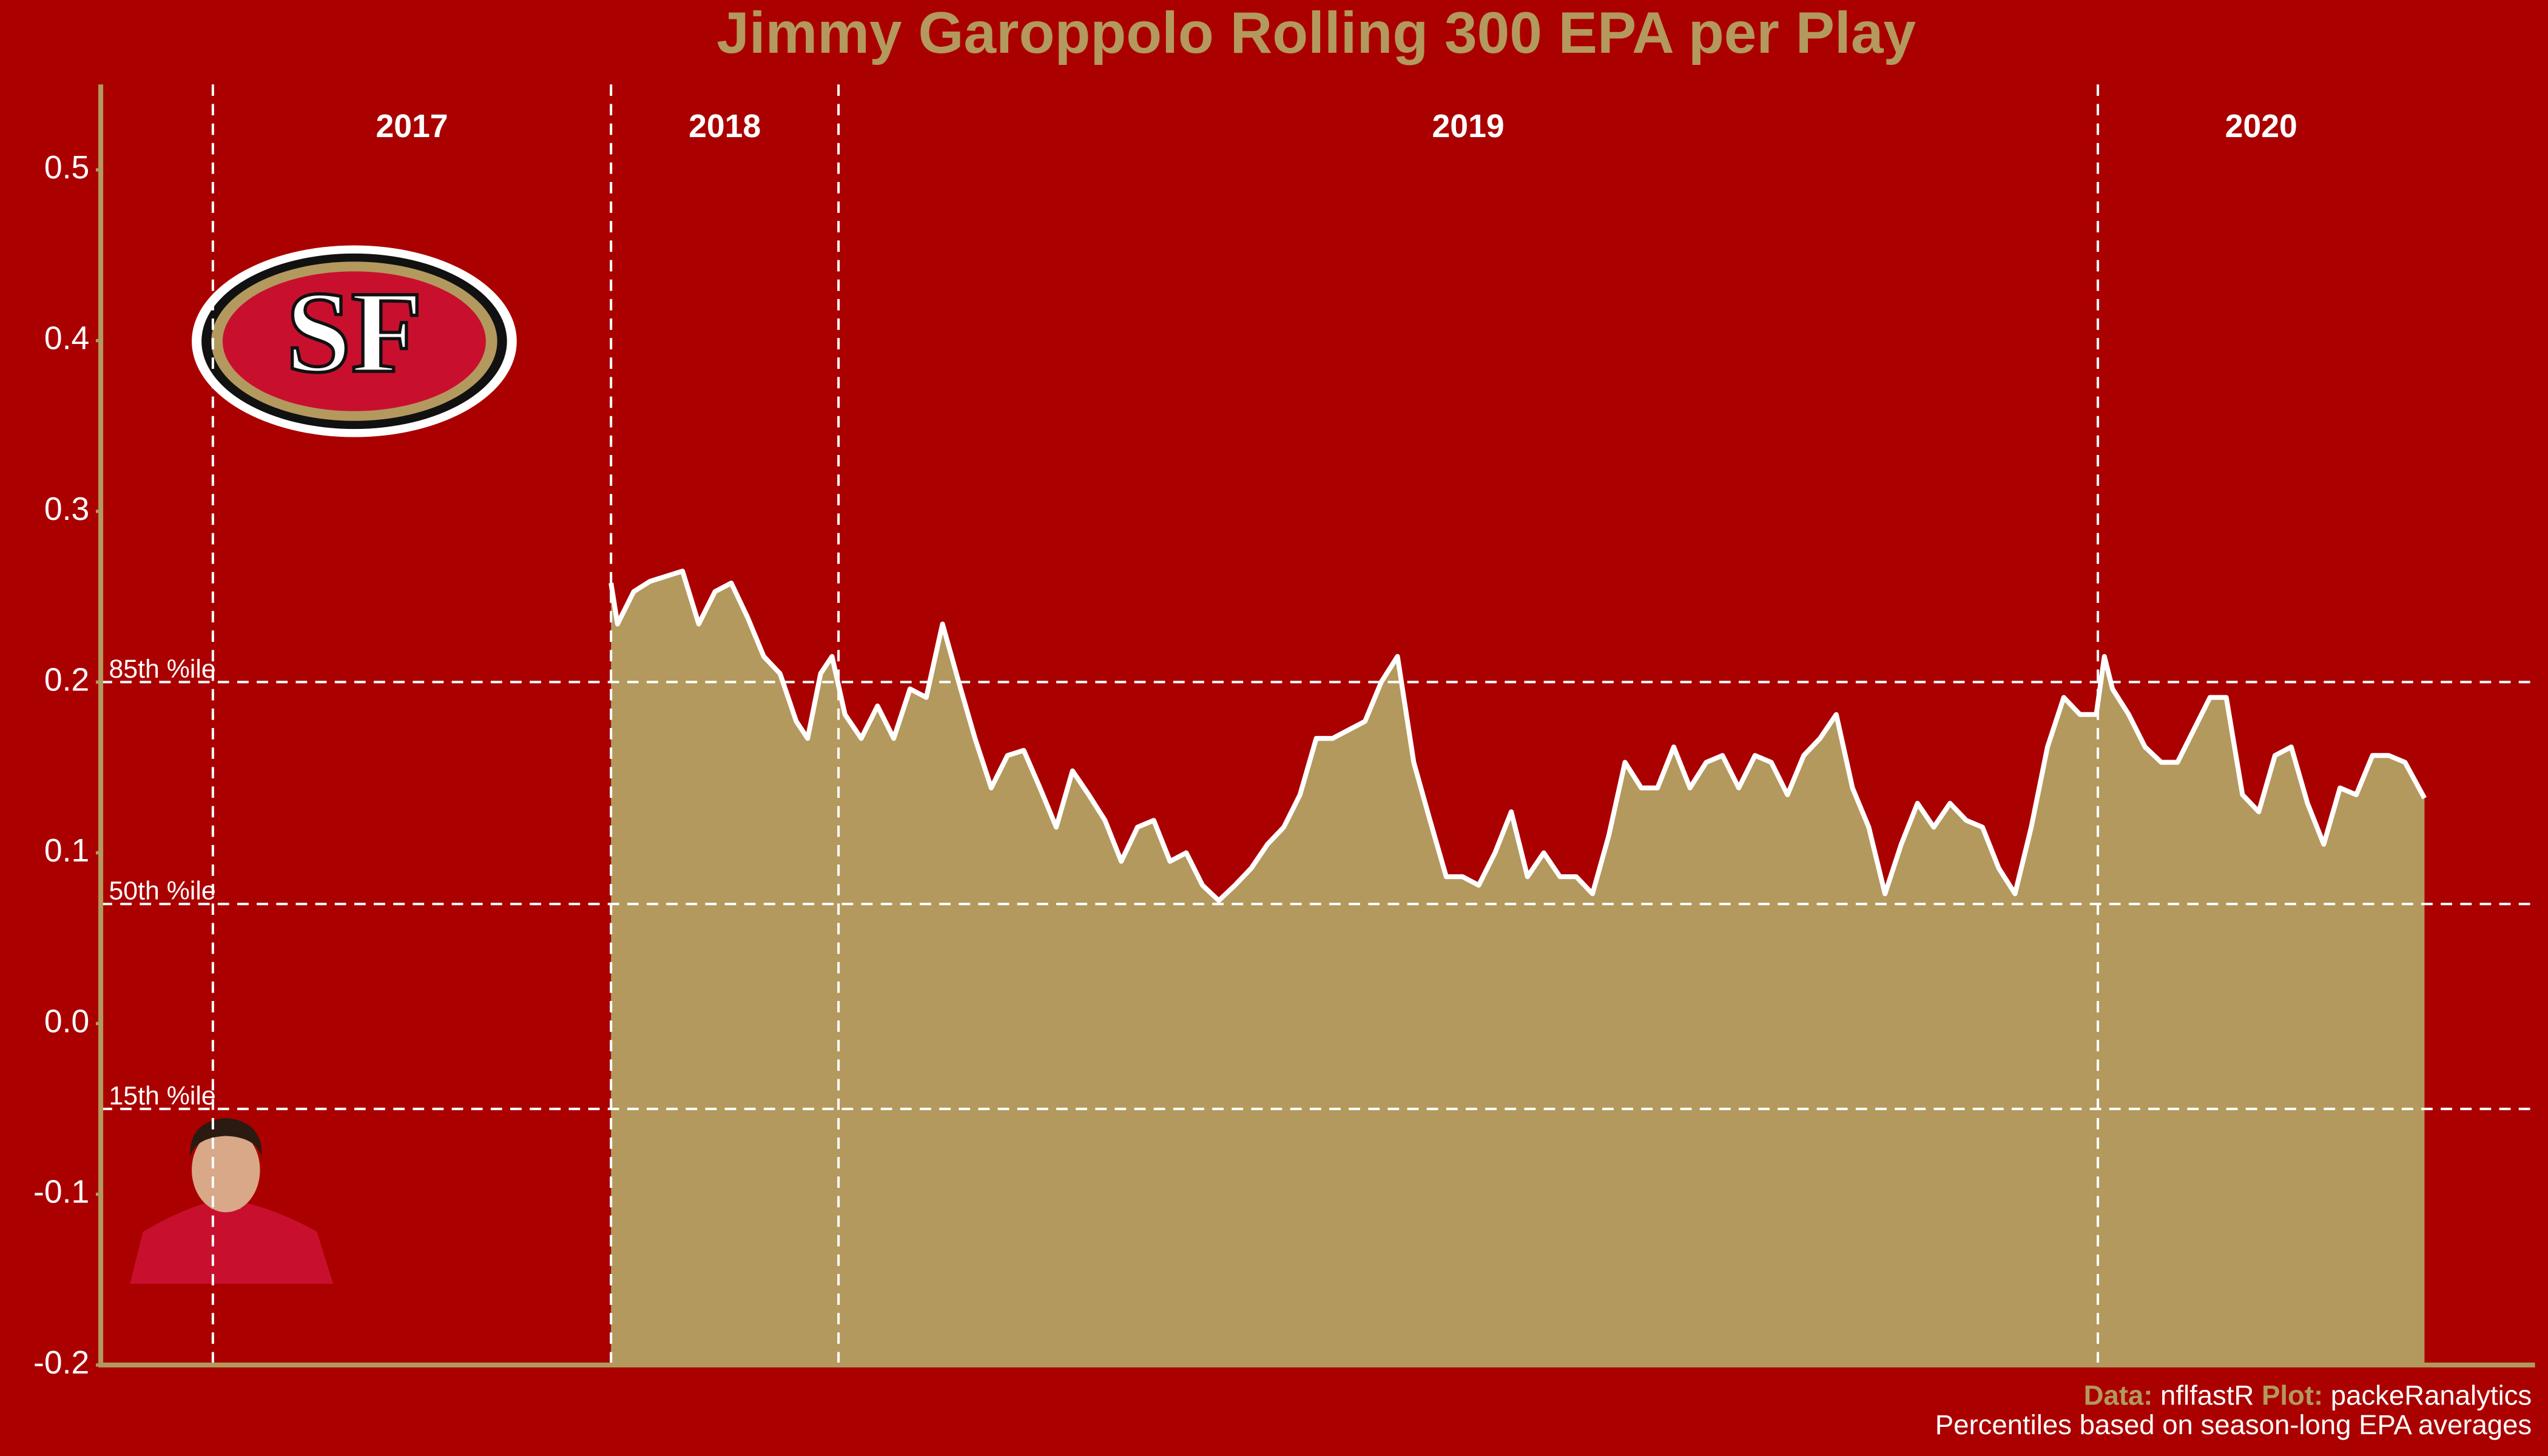 The width and height of the screenshot is (2548, 1456). What do you see at coordinates (2261, 126) in the screenshot?
I see `season-label: 2020` at bounding box center [2261, 126].